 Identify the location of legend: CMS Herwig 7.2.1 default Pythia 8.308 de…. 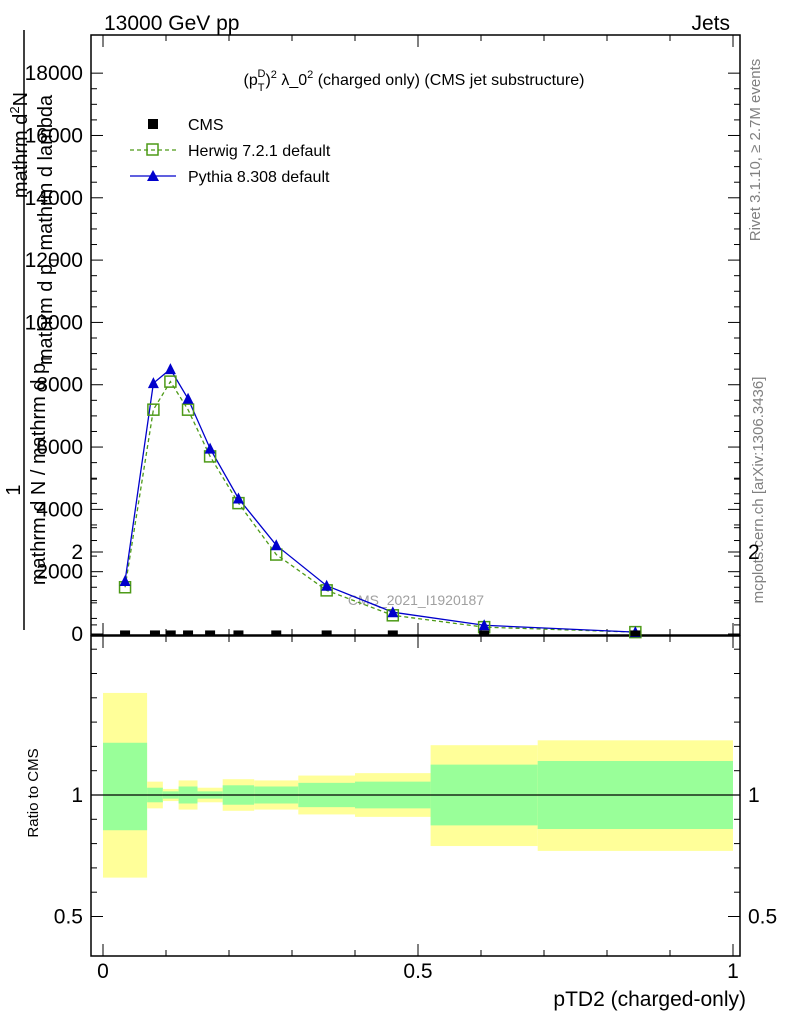
(230, 151).